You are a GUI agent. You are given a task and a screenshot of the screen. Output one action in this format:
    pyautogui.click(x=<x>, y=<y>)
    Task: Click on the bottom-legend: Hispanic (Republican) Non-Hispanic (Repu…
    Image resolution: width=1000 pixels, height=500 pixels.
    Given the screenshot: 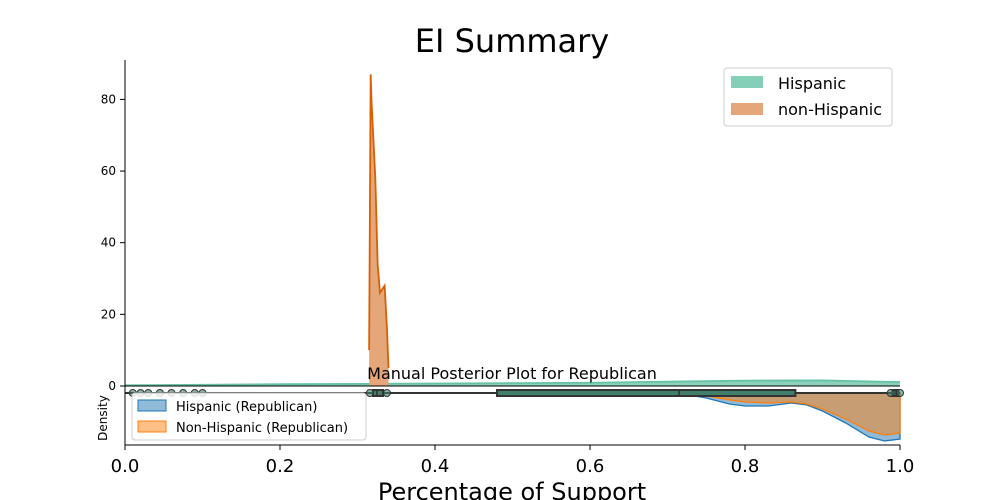 What is the action you would take?
    pyautogui.click(x=249, y=416)
    